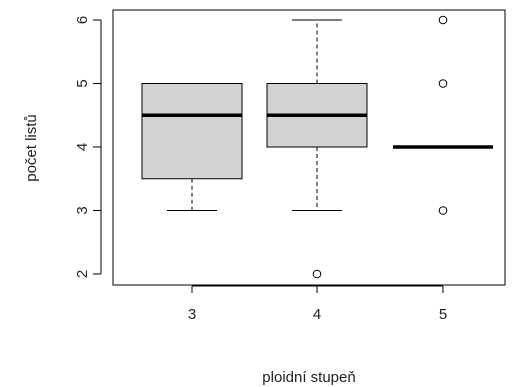  I want to click on x-tick-label: 5, so click(443, 314).